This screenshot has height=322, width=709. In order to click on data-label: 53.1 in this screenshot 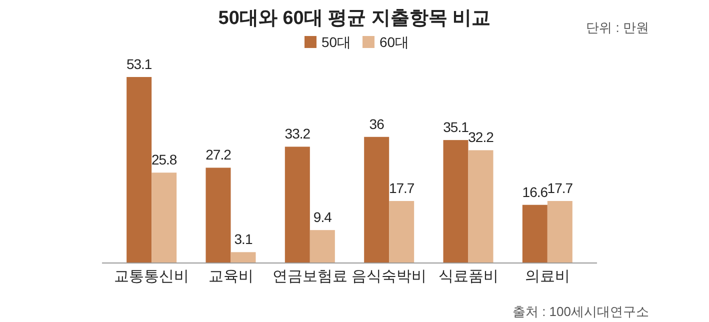, I will do `click(139, 64)`.